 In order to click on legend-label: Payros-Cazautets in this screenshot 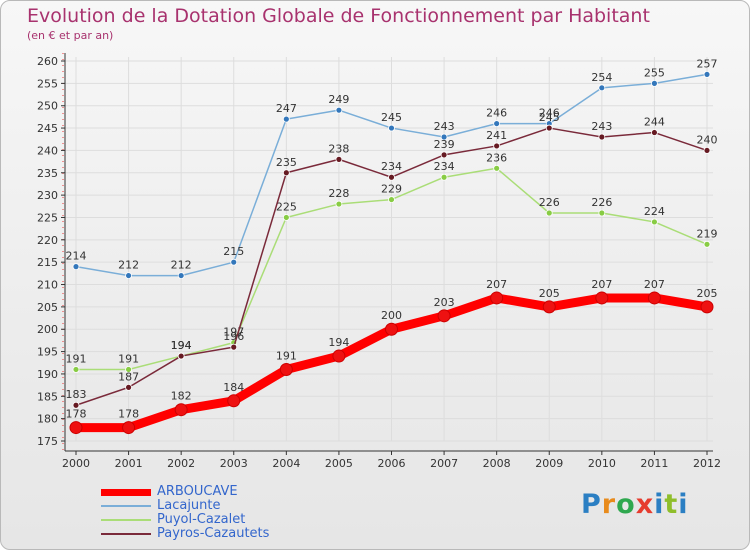, I will do `click(213, 533)`.